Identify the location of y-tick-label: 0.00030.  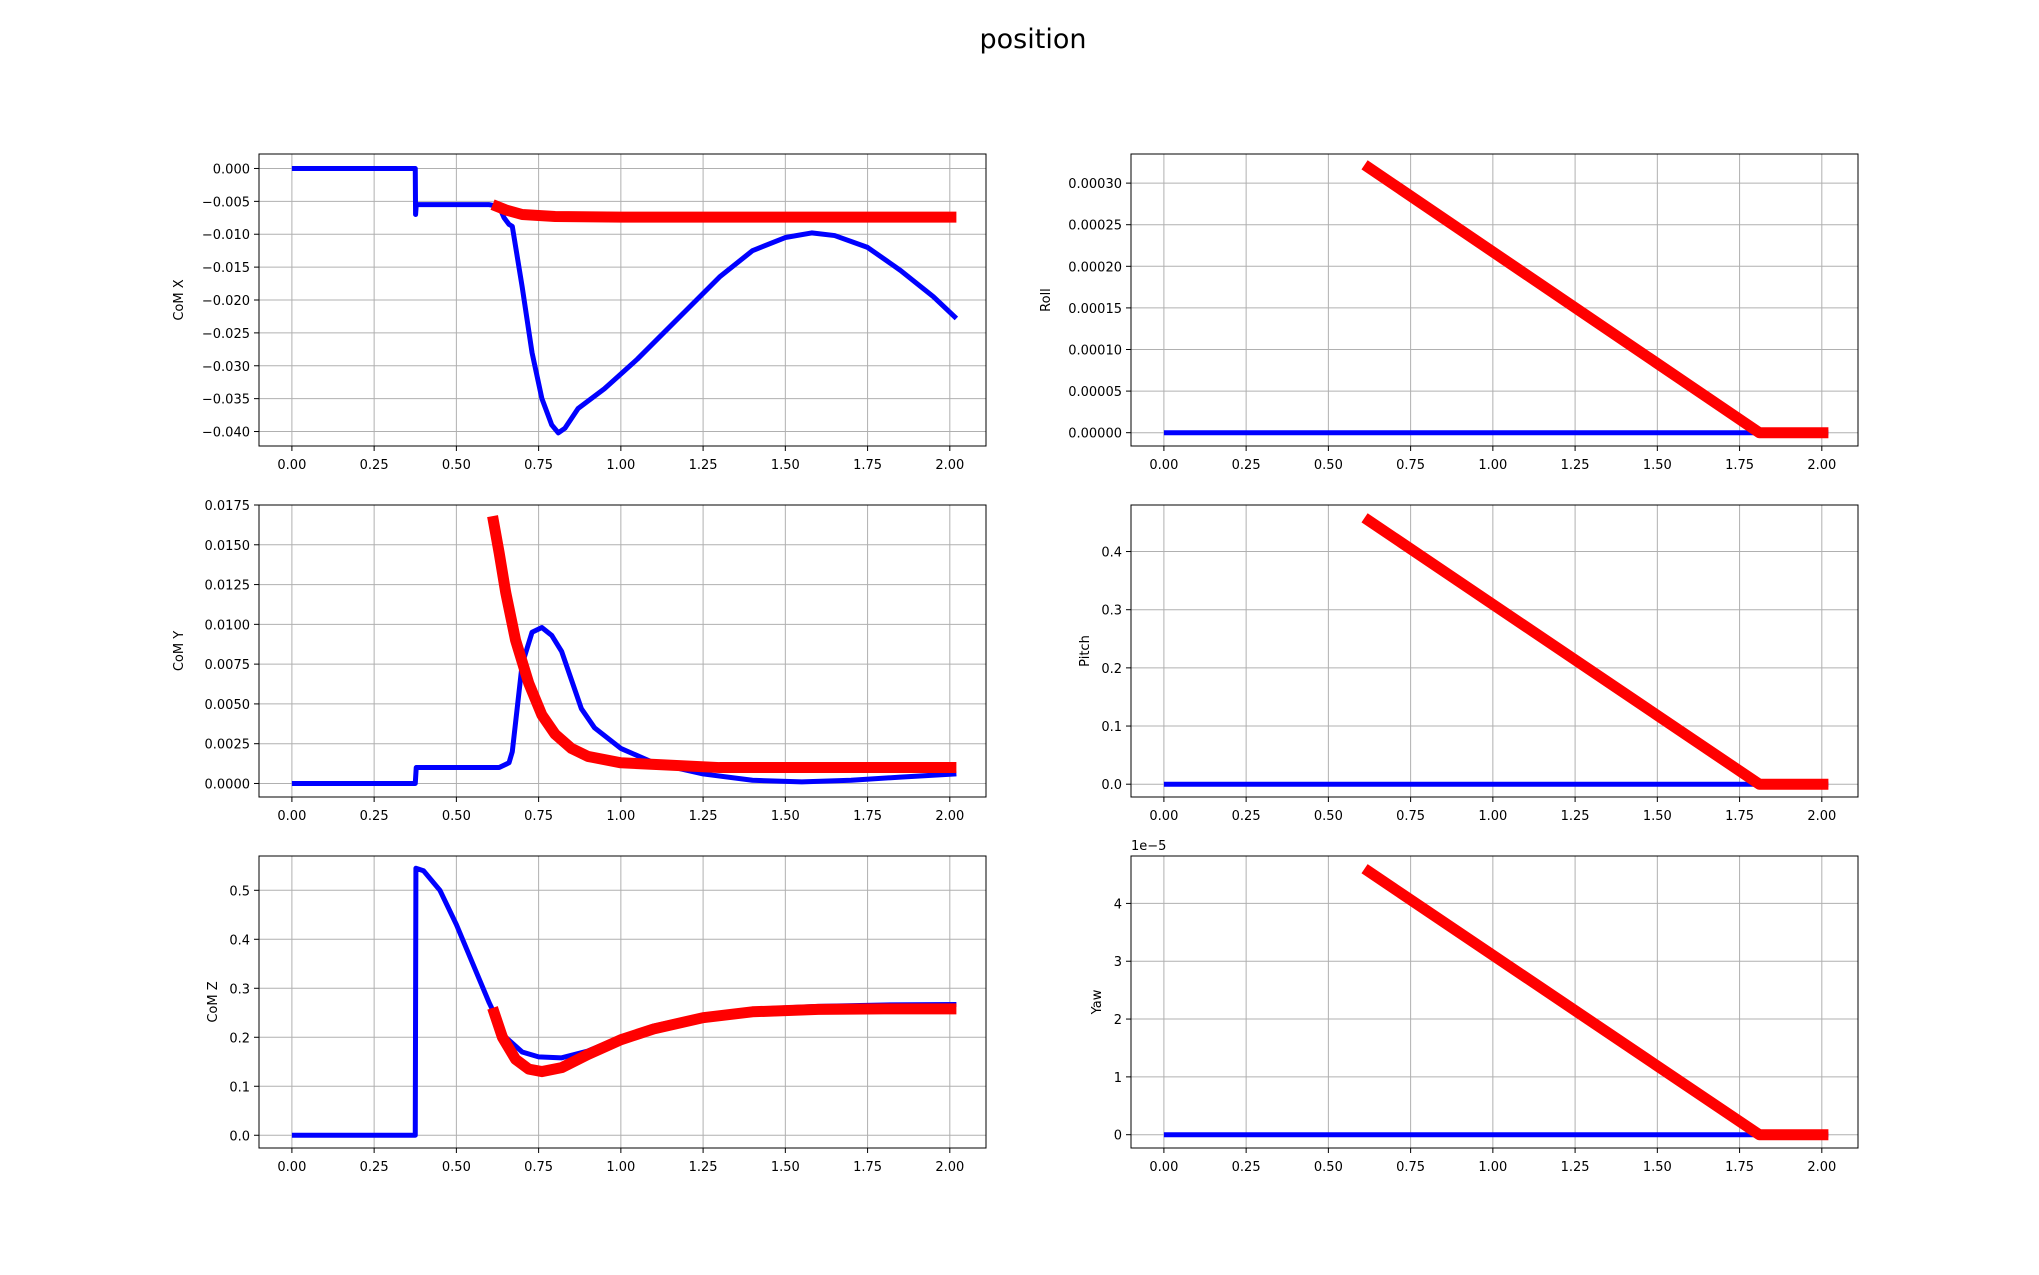
(1095, 184).